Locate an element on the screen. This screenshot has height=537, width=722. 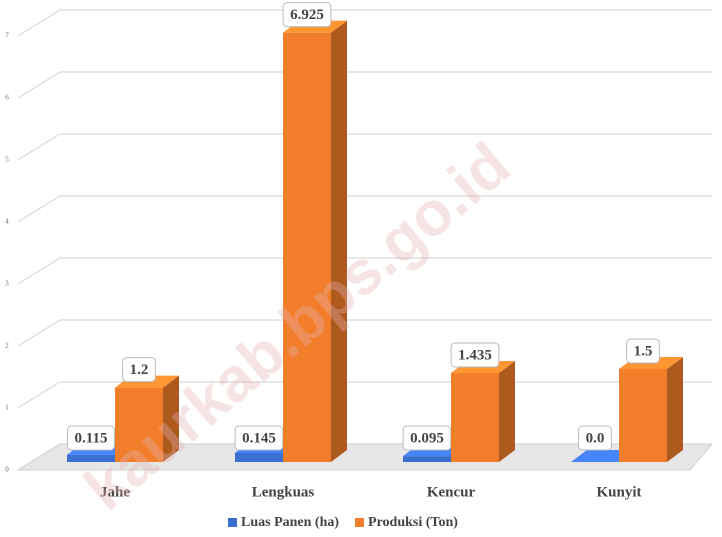
legend-label: Produksi (Ton) is located at coordinates (413, 522).